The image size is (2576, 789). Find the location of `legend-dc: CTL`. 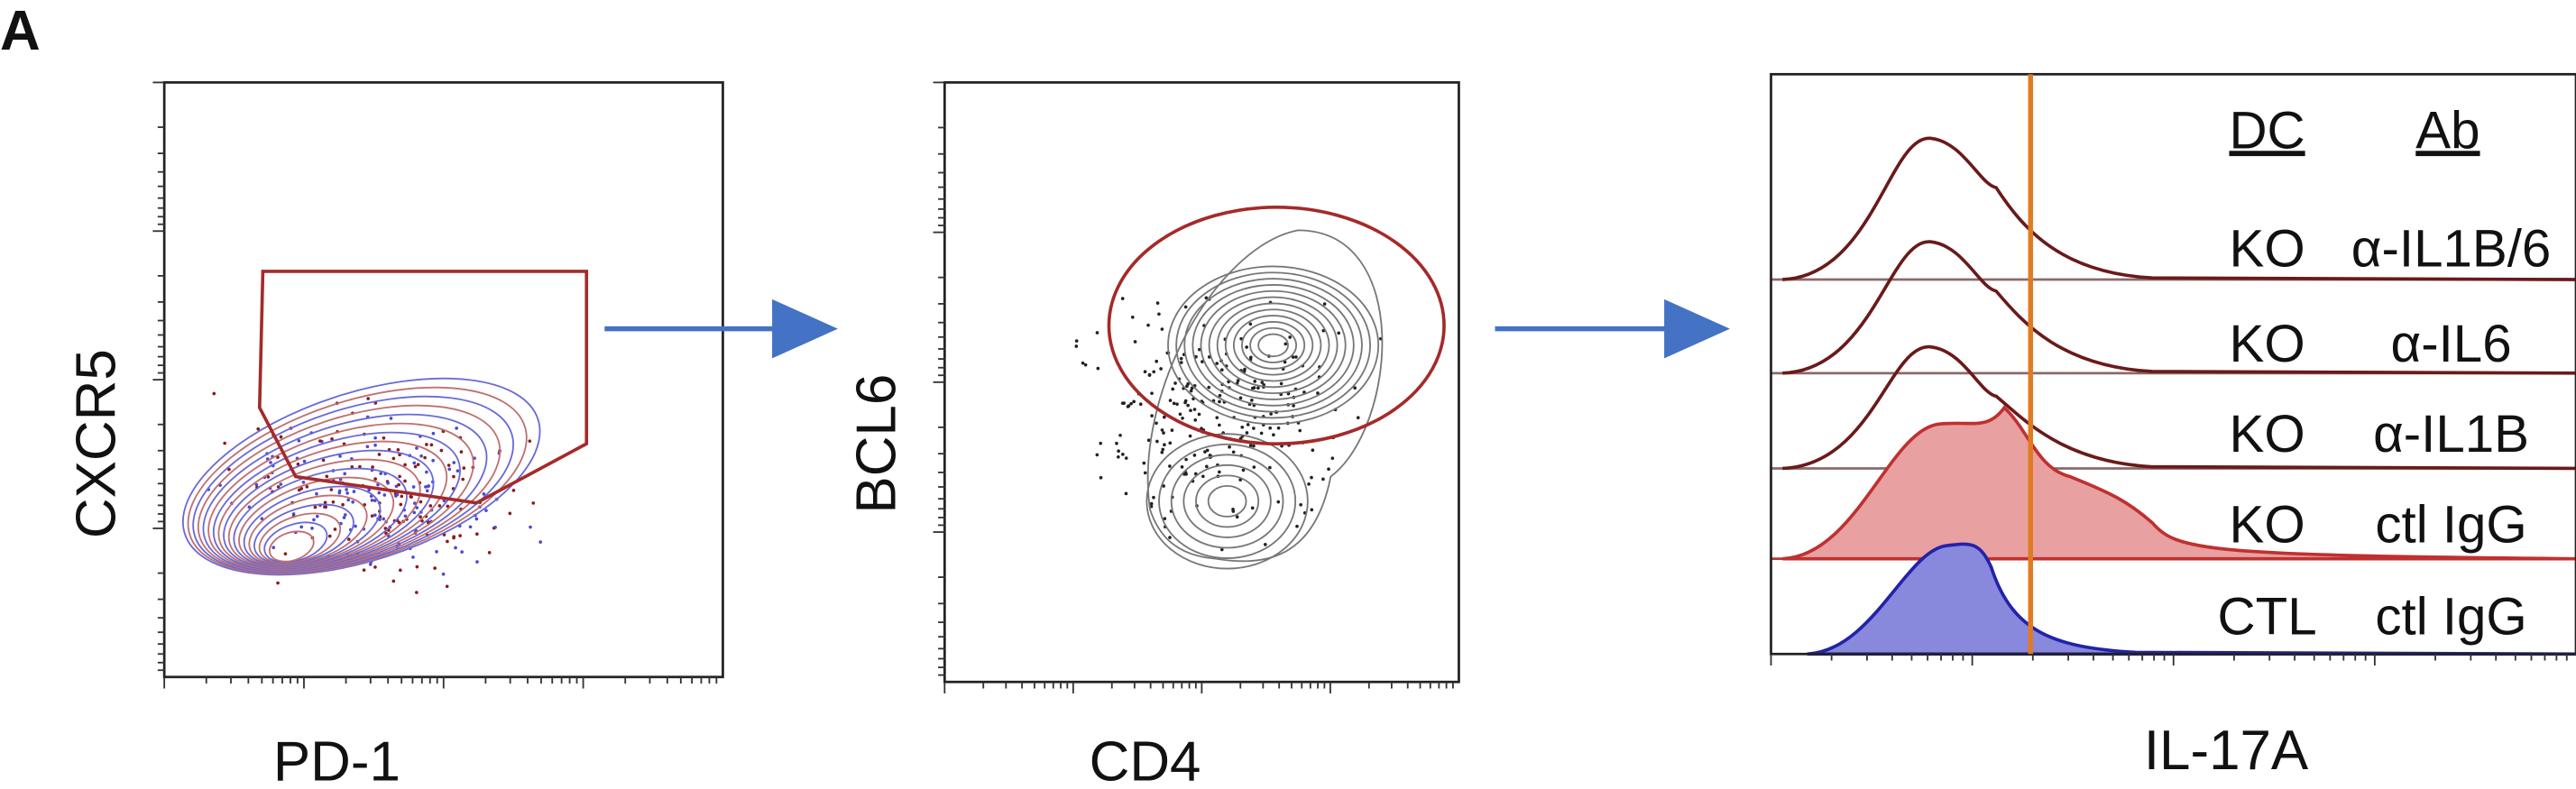

legend-dc: CTL is located at coordinates (2267, 616).